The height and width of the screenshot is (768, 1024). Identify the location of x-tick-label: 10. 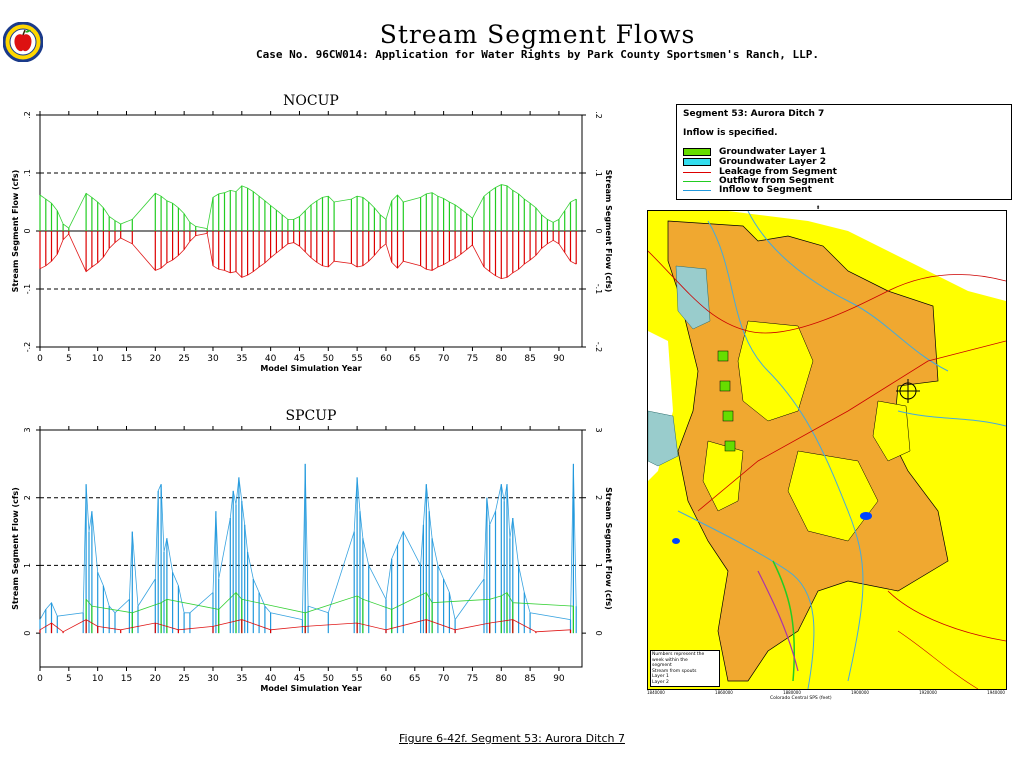
(98, 359).